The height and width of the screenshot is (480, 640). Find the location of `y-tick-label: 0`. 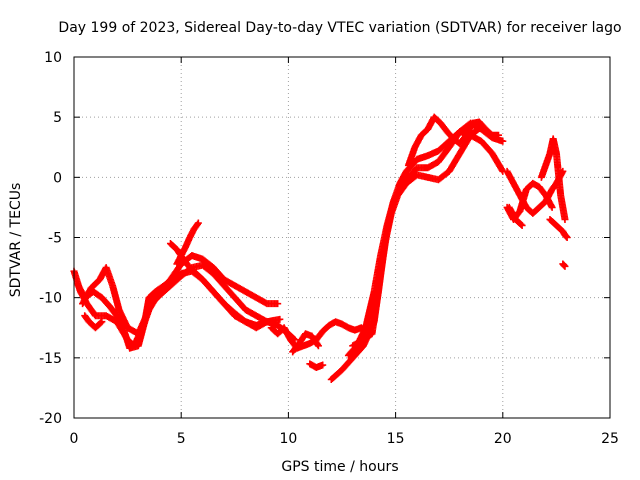

y-tick-label: 0 is located at coordinates (57, 178).